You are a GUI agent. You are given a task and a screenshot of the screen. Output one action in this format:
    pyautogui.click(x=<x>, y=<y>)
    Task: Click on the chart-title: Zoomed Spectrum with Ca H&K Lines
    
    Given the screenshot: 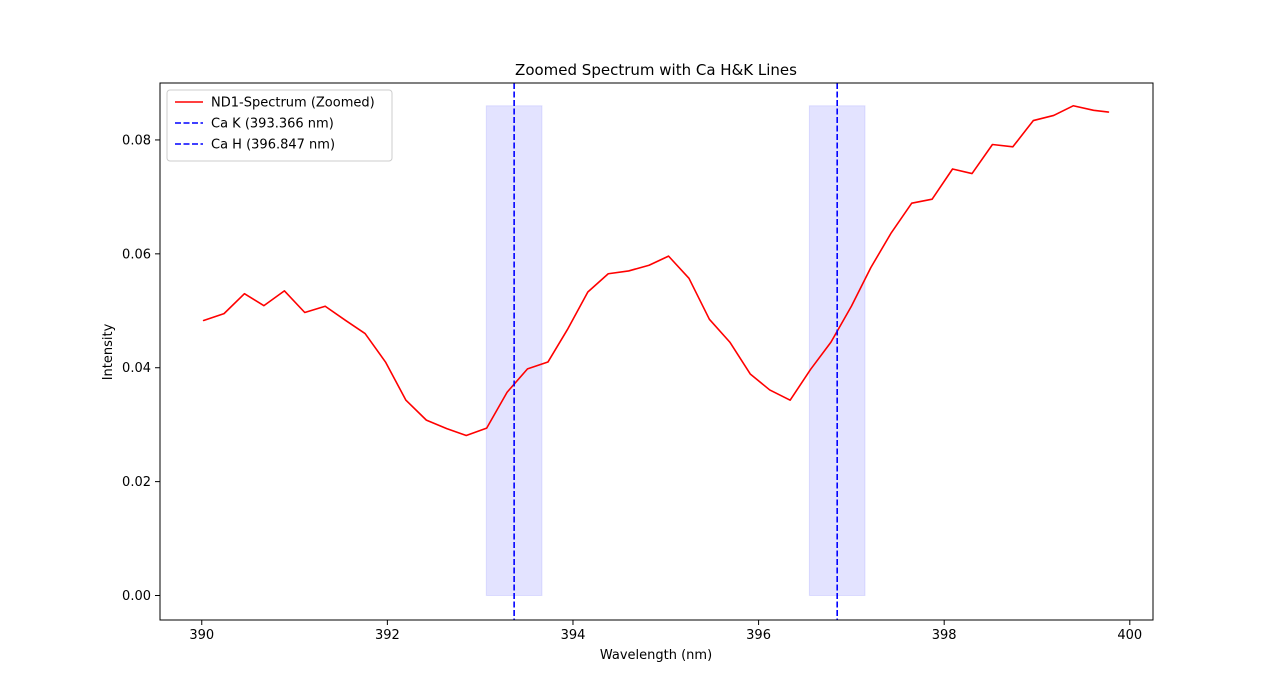 What is the action you would take?
    pyautogui.click(x=656, y=70)
    